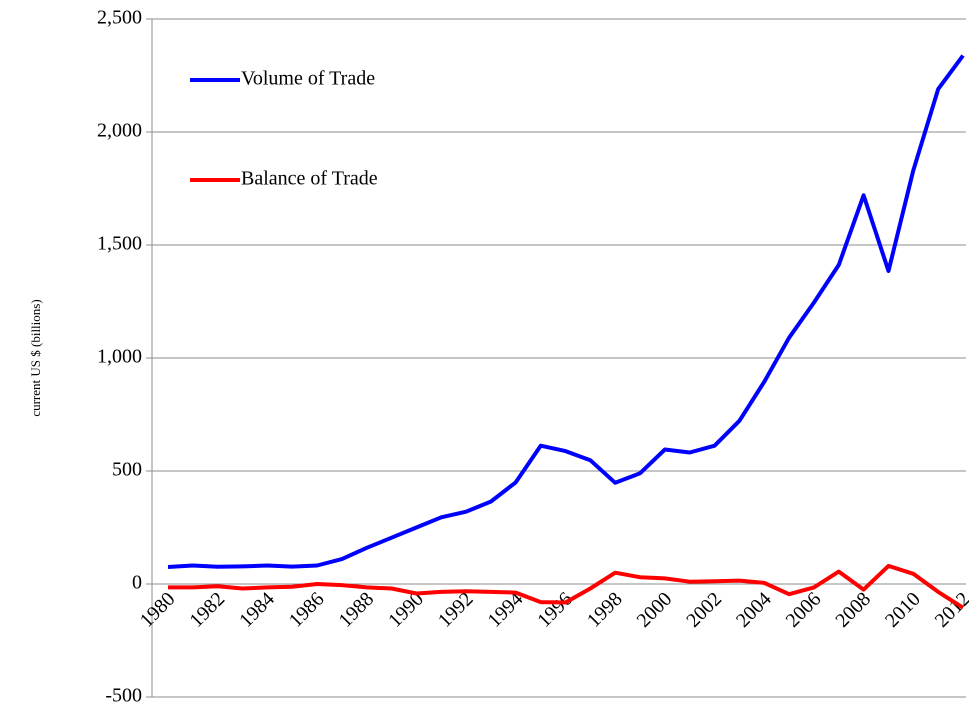  I want to click on legend-label: Volume of Trade, so click(308, 79).